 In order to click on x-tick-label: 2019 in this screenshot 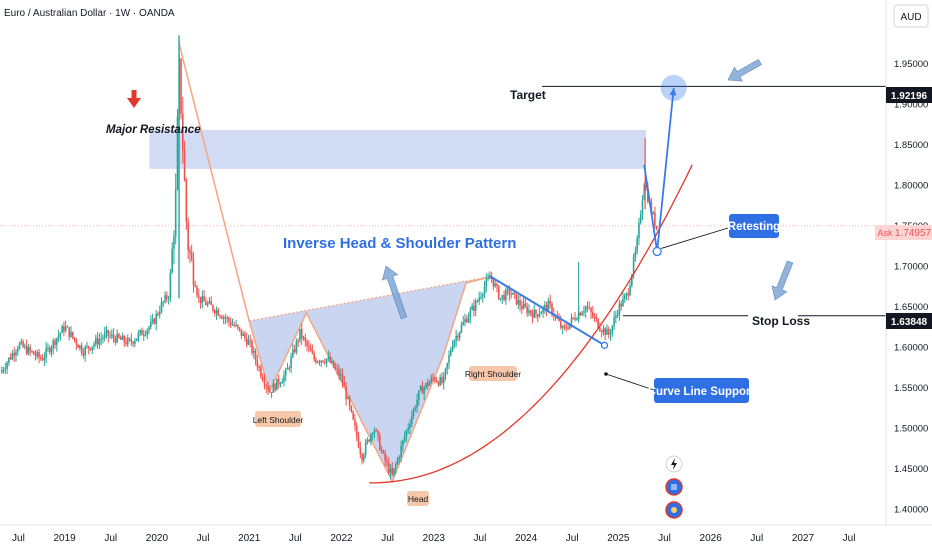, I will do `click(64, 538)`.